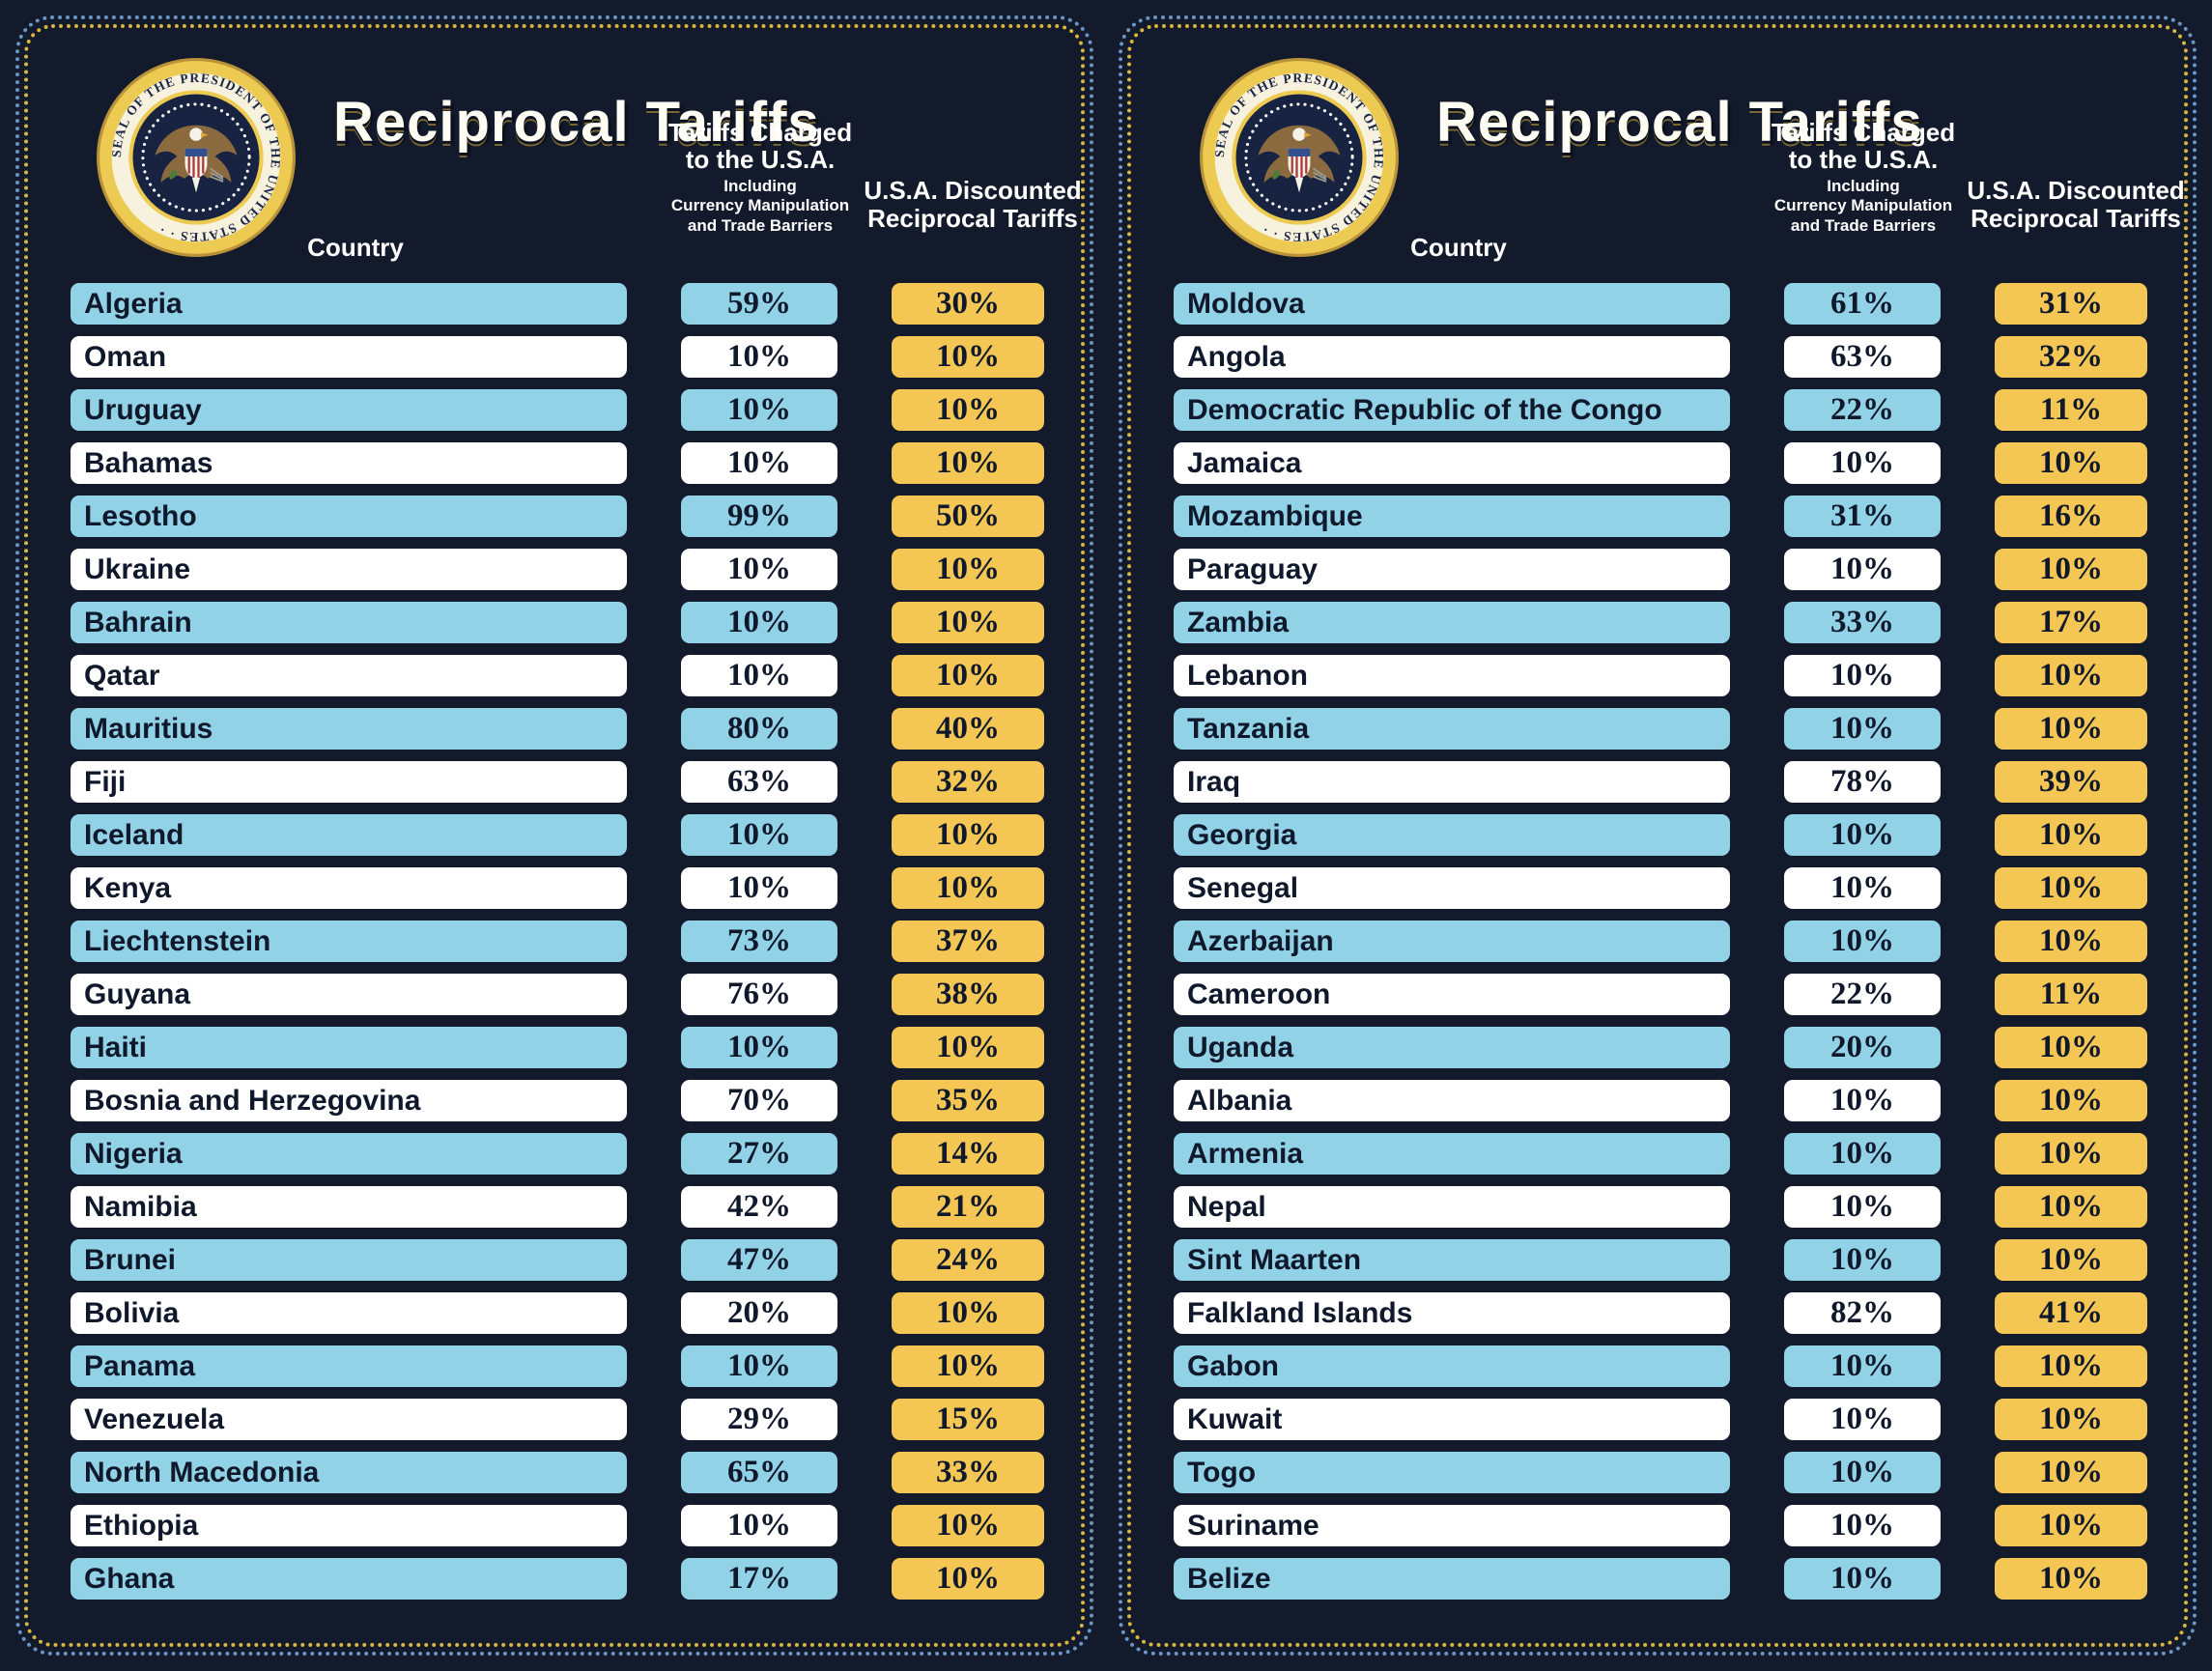  I want to click on table-row: Lebanon 10% 10%, so click(1660, 676).